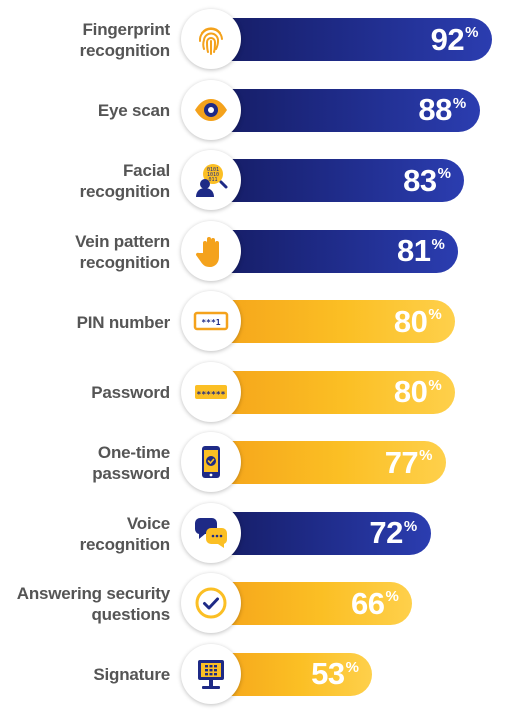 This screenshot has width=526, height=717. I want to click on category-label: Facial recognition, so click(85, 181).